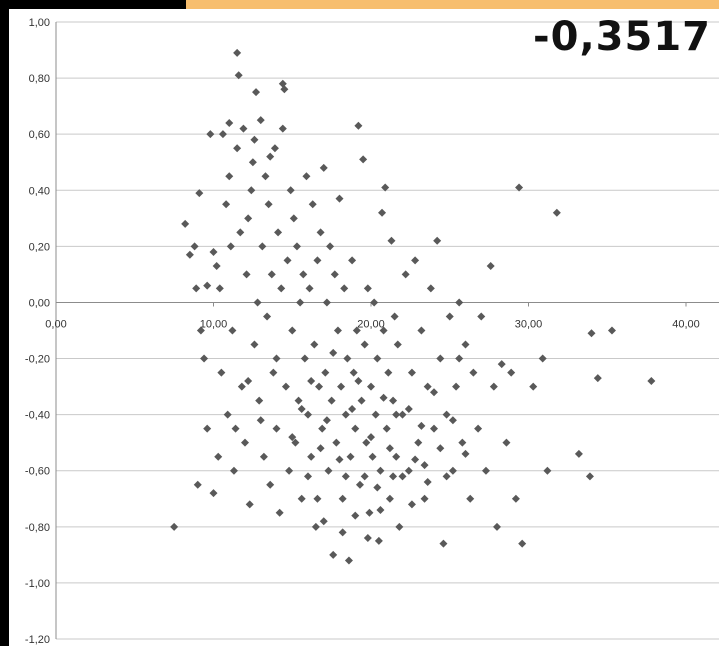 The image size is (719, 646). I want to click on y-tick-label: 0,40, so click(39, 191).